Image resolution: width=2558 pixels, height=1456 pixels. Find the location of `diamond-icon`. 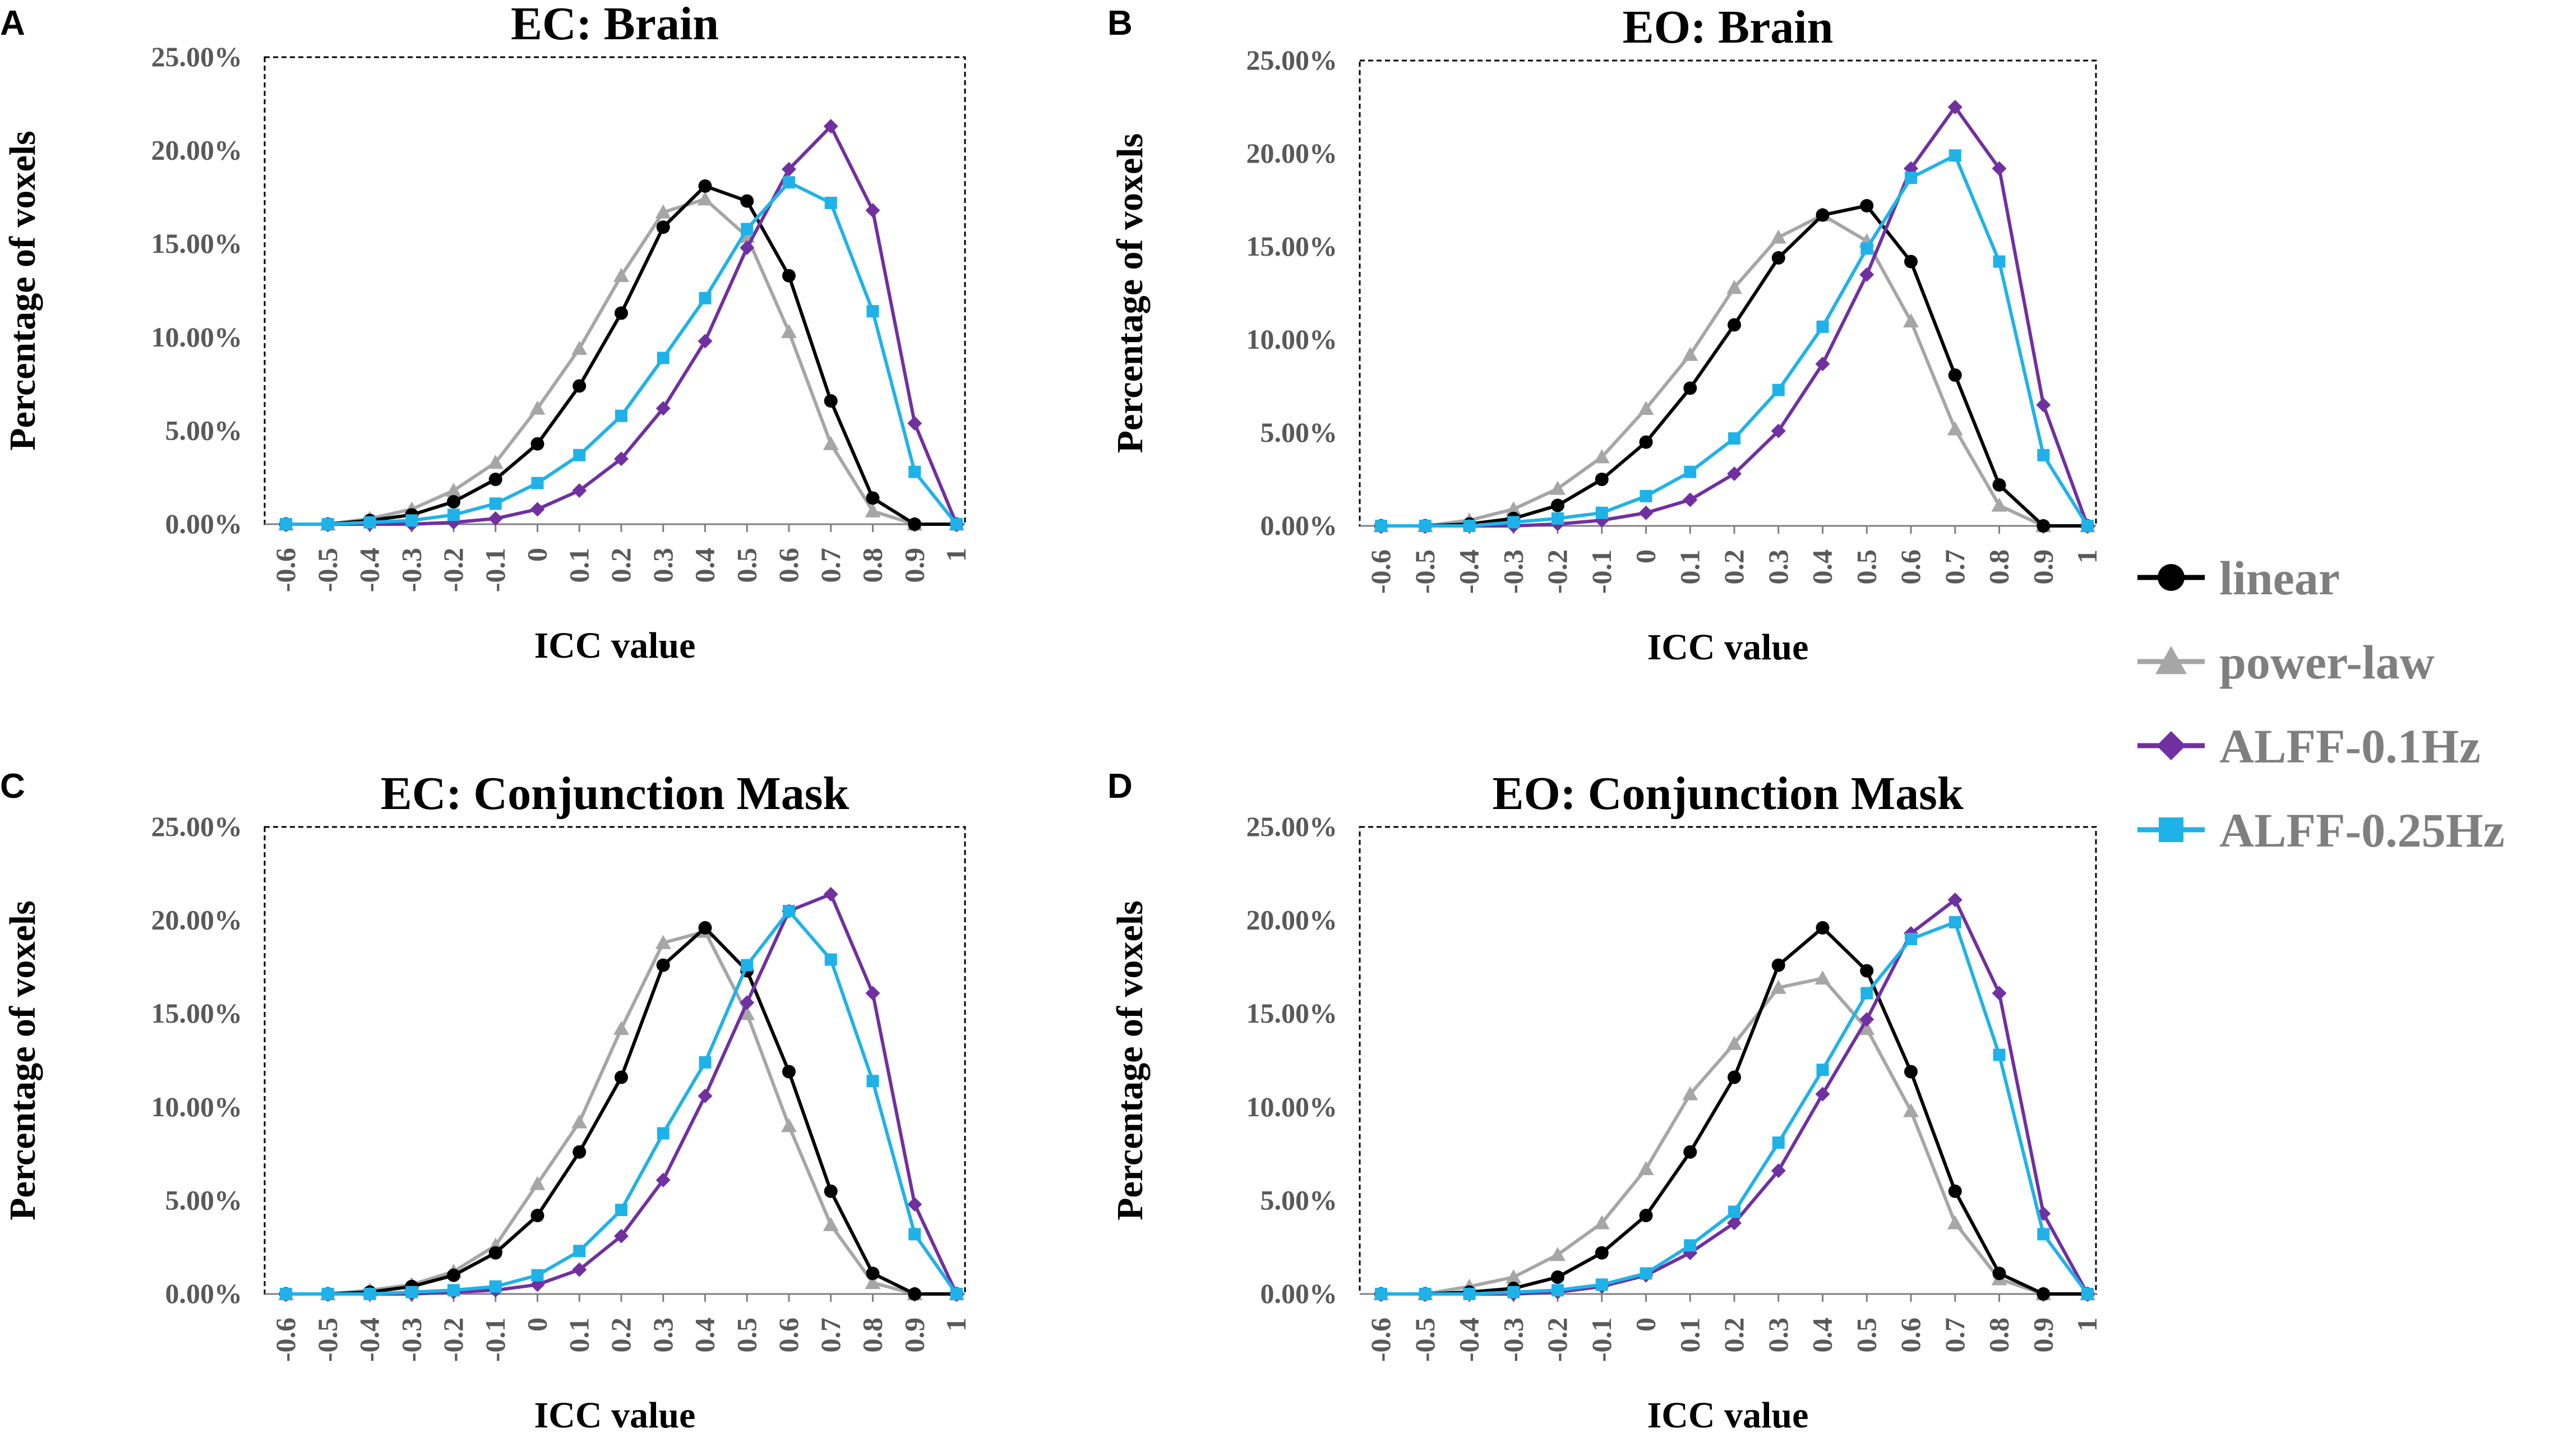

diamond-icon is located at coordinates (2171, 745).